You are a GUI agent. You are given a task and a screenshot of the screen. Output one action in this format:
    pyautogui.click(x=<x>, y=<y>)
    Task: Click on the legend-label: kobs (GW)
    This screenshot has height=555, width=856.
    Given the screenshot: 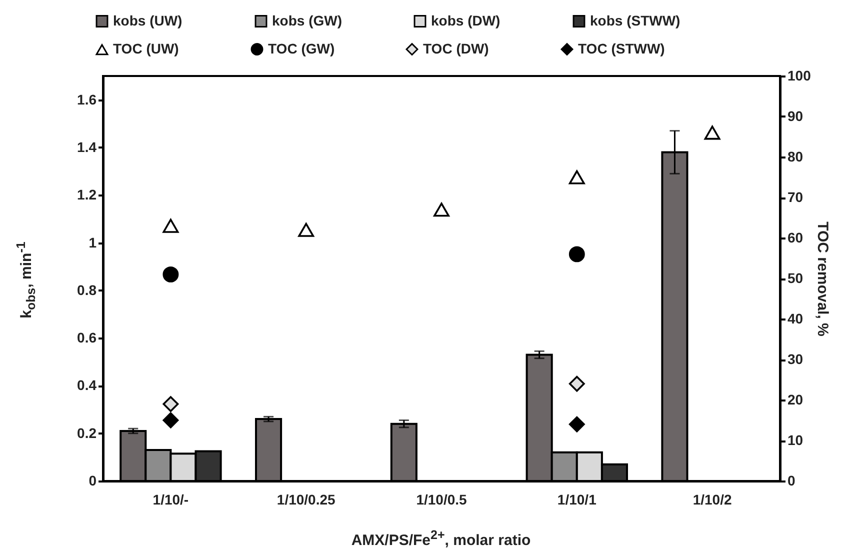 What is the action you would take?
    pyautogui.click(x=307, y=20)
    